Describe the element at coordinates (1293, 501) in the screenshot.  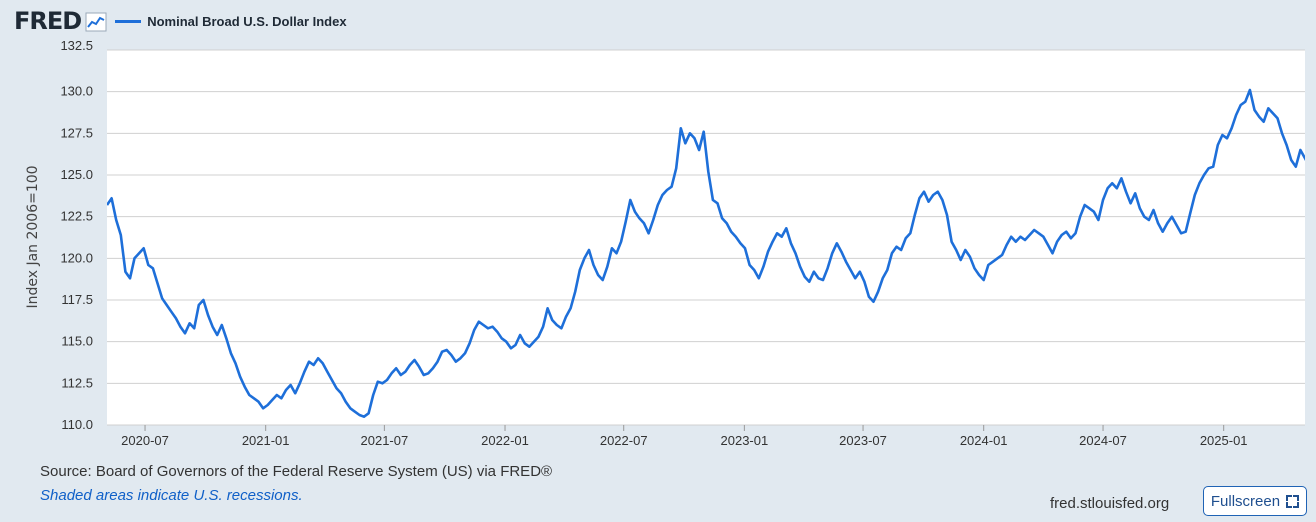
I see `expand-icon` at that location.